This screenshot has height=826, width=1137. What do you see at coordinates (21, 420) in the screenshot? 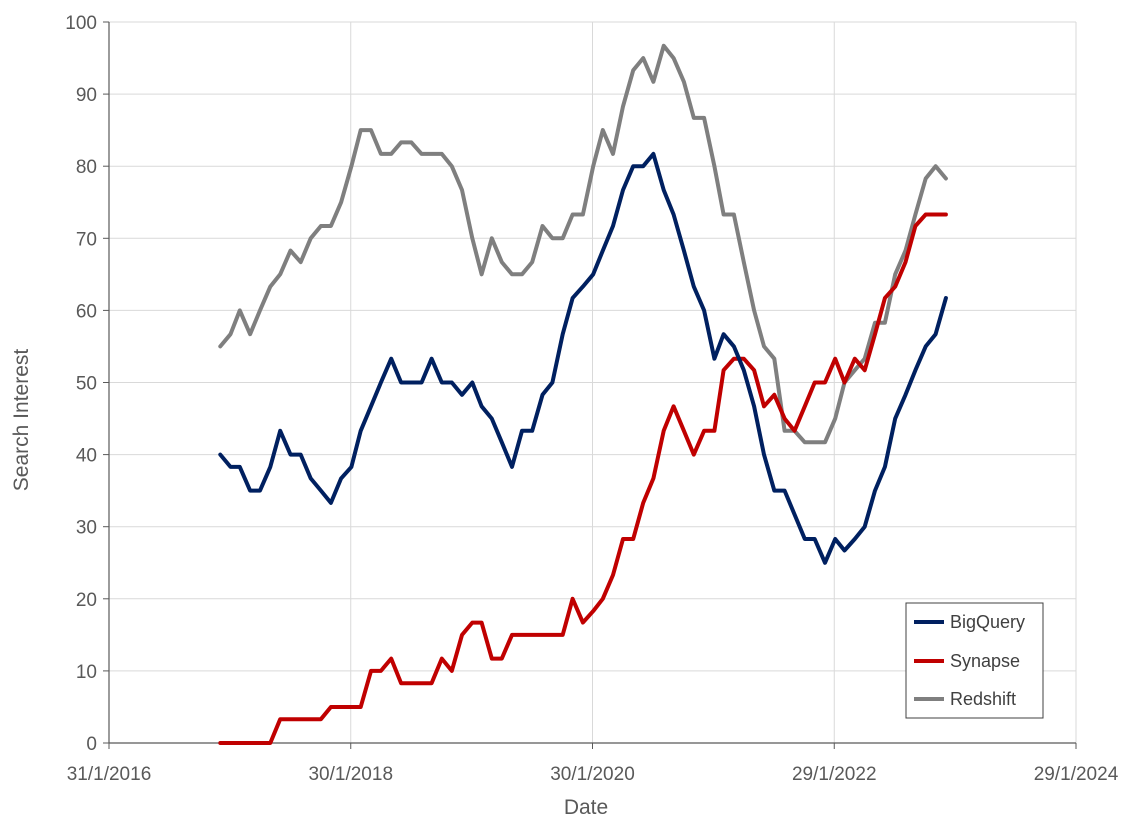
I see `y-axis-title: Search Interest` at bounding box center [21, 420].